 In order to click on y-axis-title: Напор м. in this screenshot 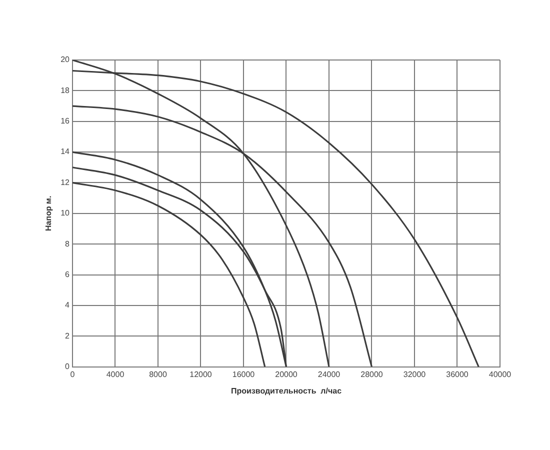, I will do `click(49, 213)`.